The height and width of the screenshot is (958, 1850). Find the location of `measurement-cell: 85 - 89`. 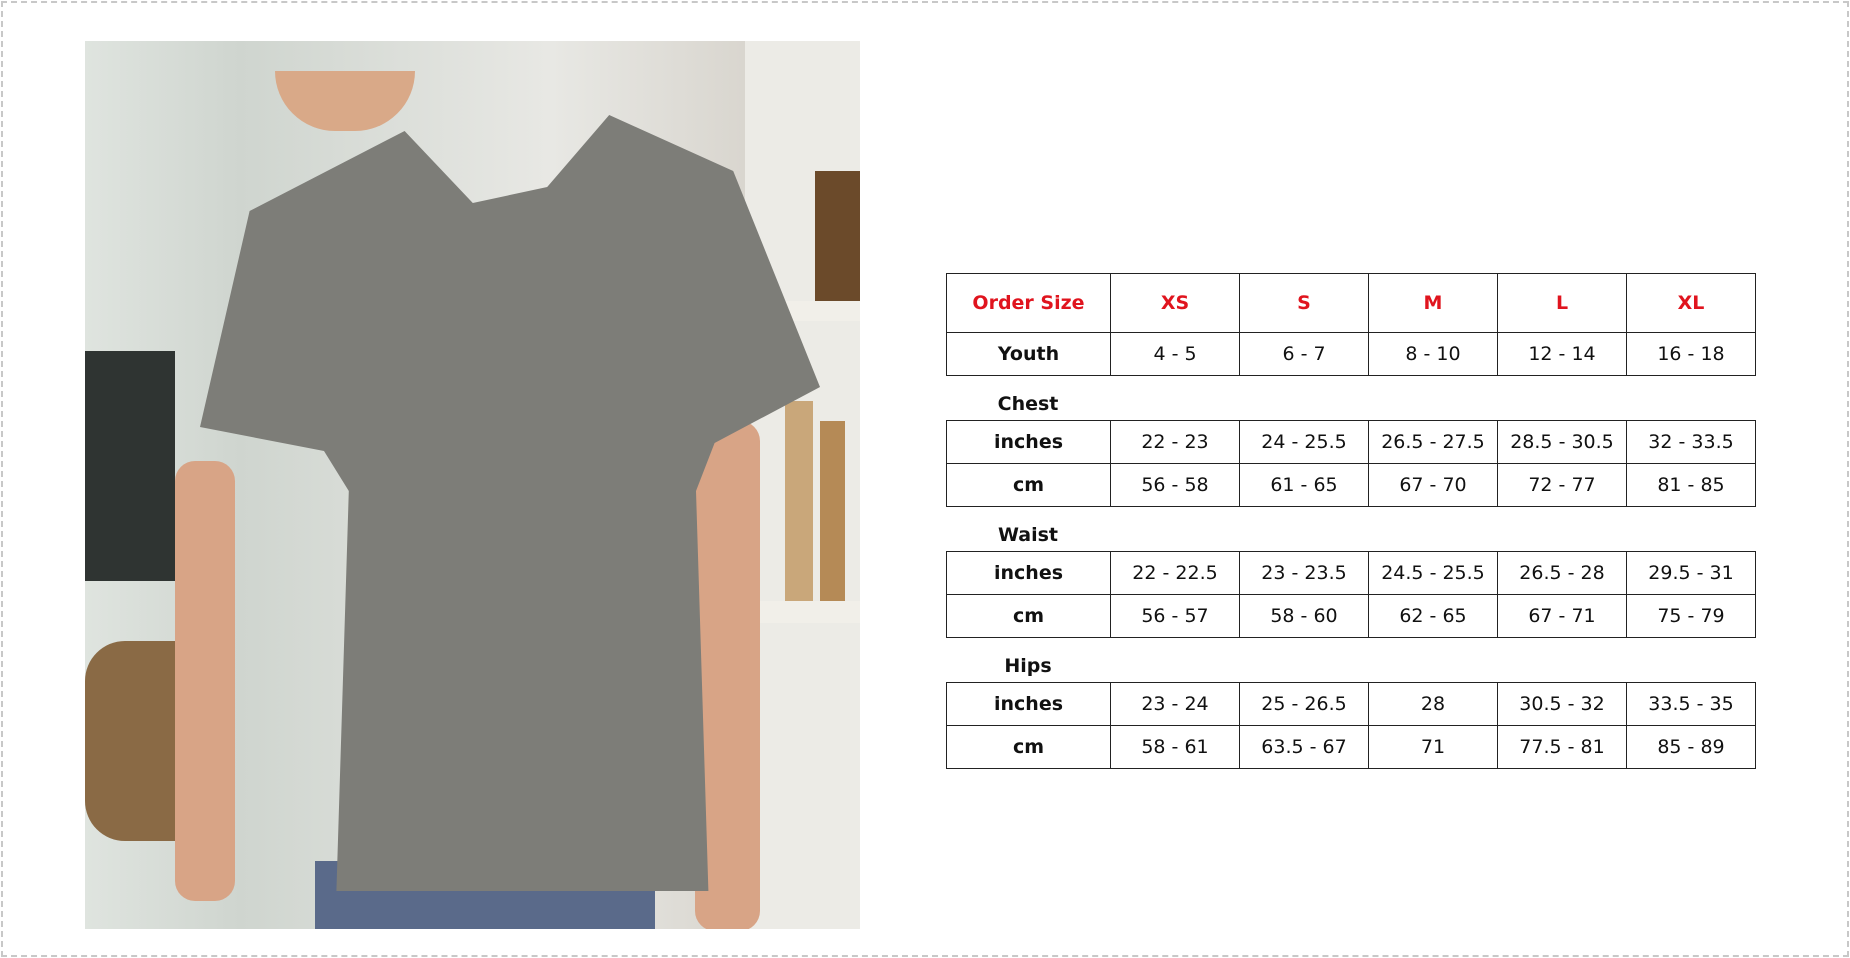

measurement-cell: 85 - 89 is located at coordinates (1691, 747).